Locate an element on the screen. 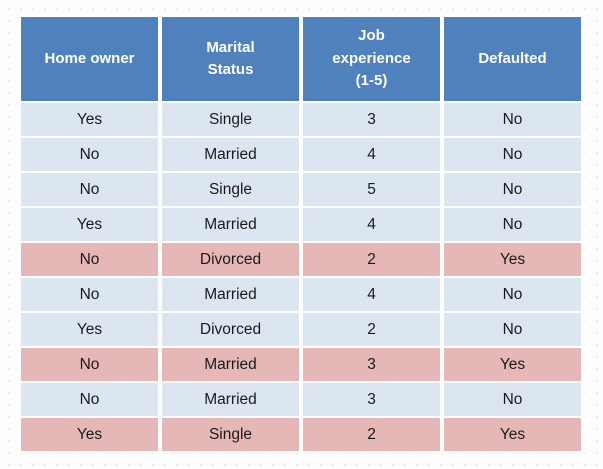 This screenshot has height=469, width=603. header-cell-defaulted: Defaulted is located at coordinates (512, 59).